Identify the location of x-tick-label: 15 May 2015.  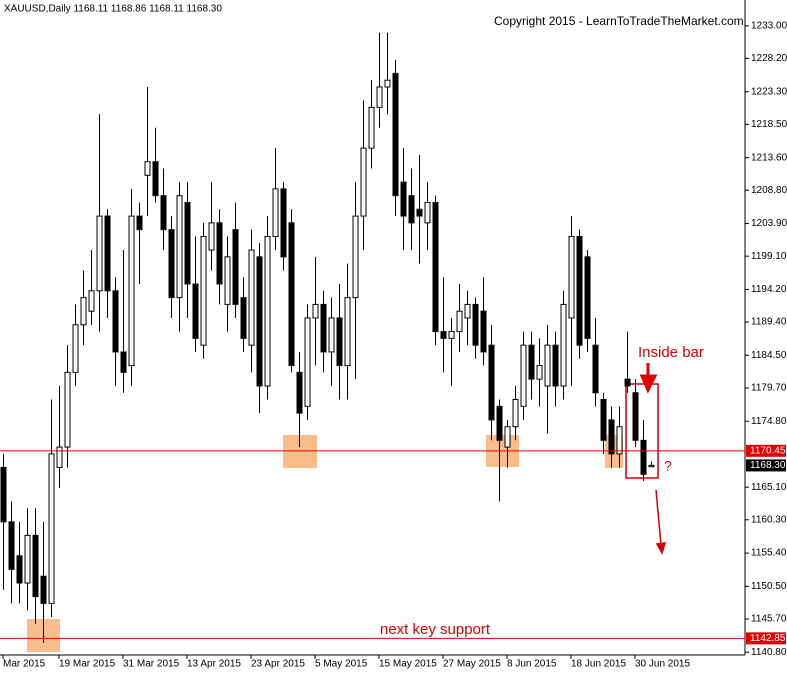
(408, 664).